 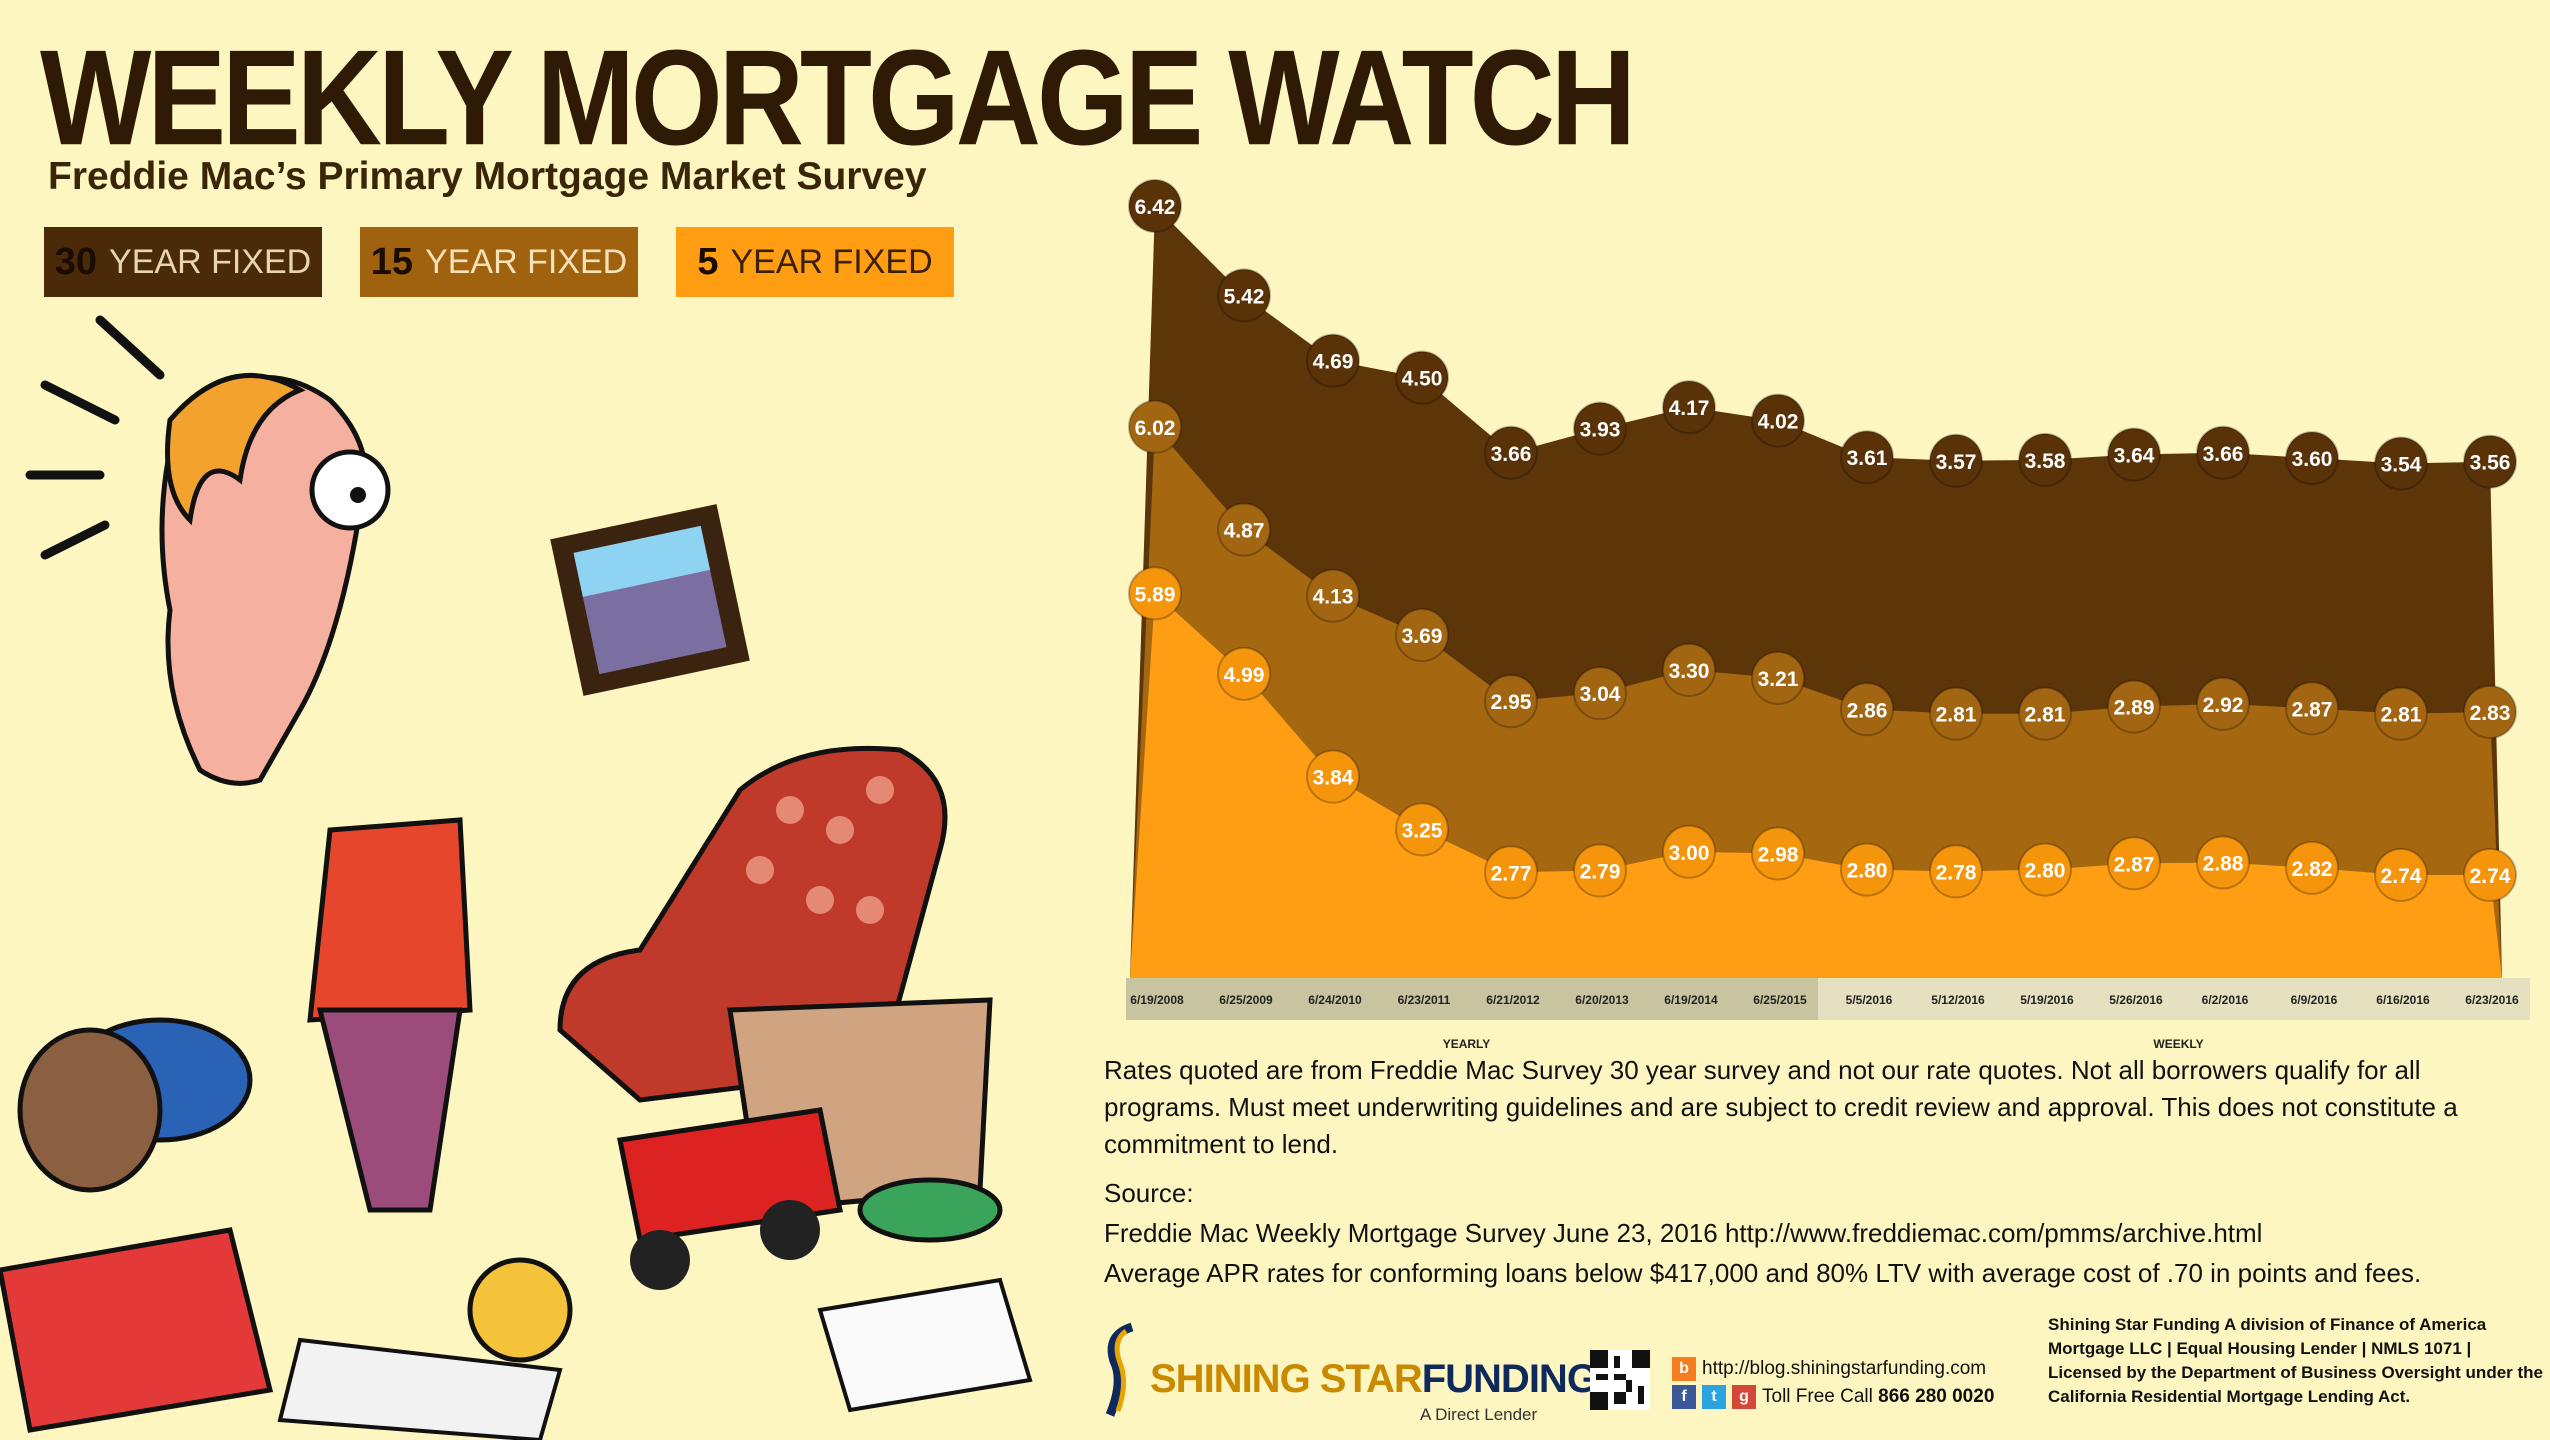 I want to click on x-group-label: YEARLY, so click(x=1467, y=1043).